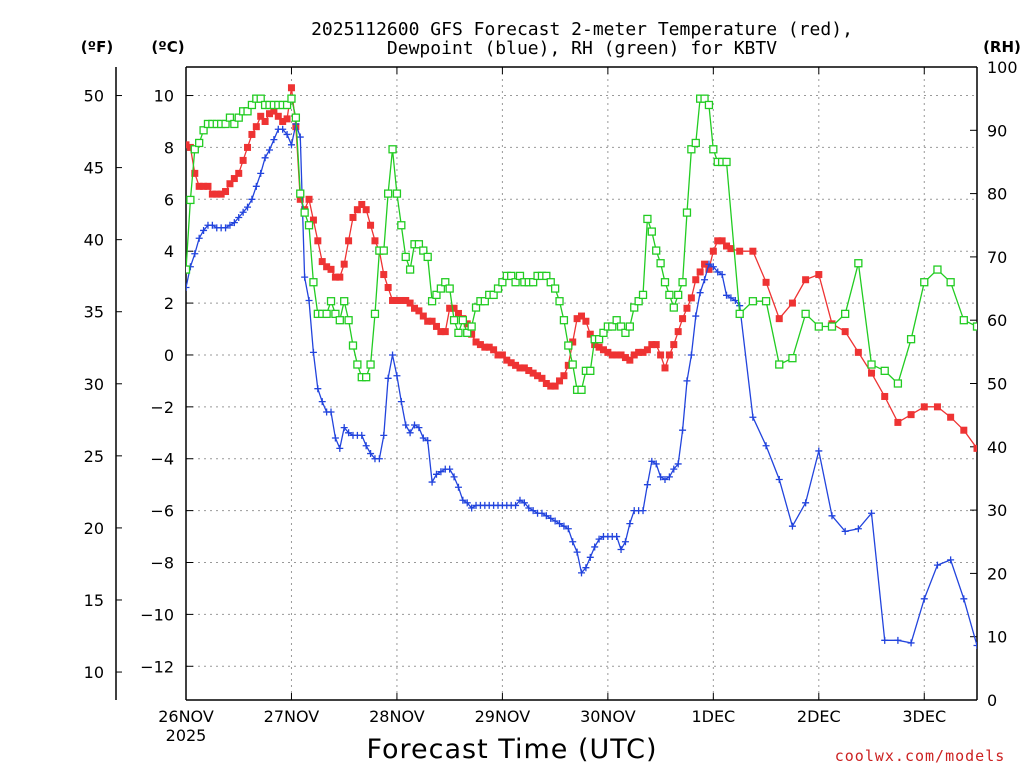  I want to click on celsius-tick-label: 6, so click(169, 199).